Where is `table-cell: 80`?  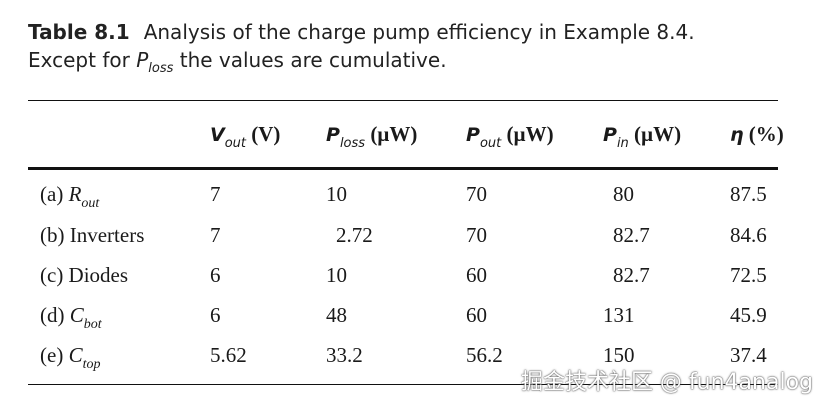 table-cell: 80 is located at coordinates (623, 194).